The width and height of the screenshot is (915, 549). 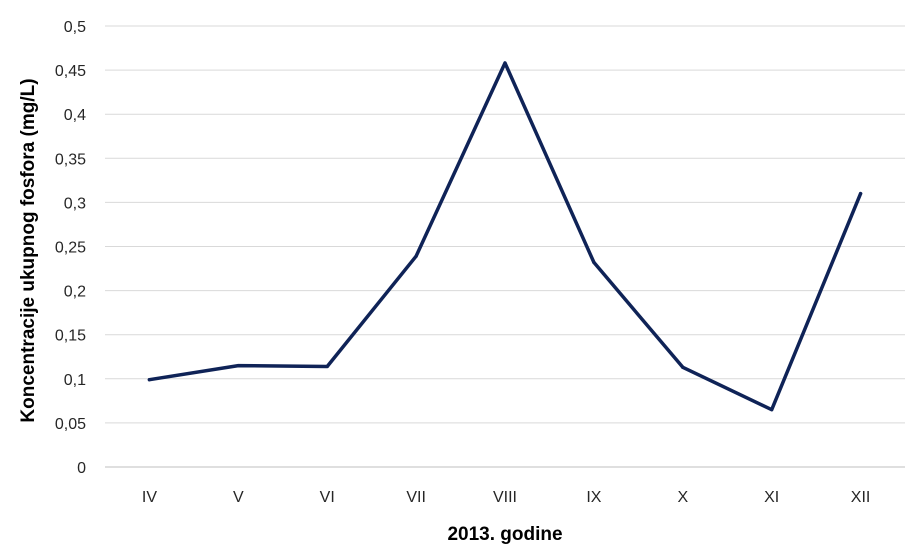 What do you see at coordinates (75, 27) in the screenshot?
I see `y-tick-label: 0,5` at bounding box center [75, 27].